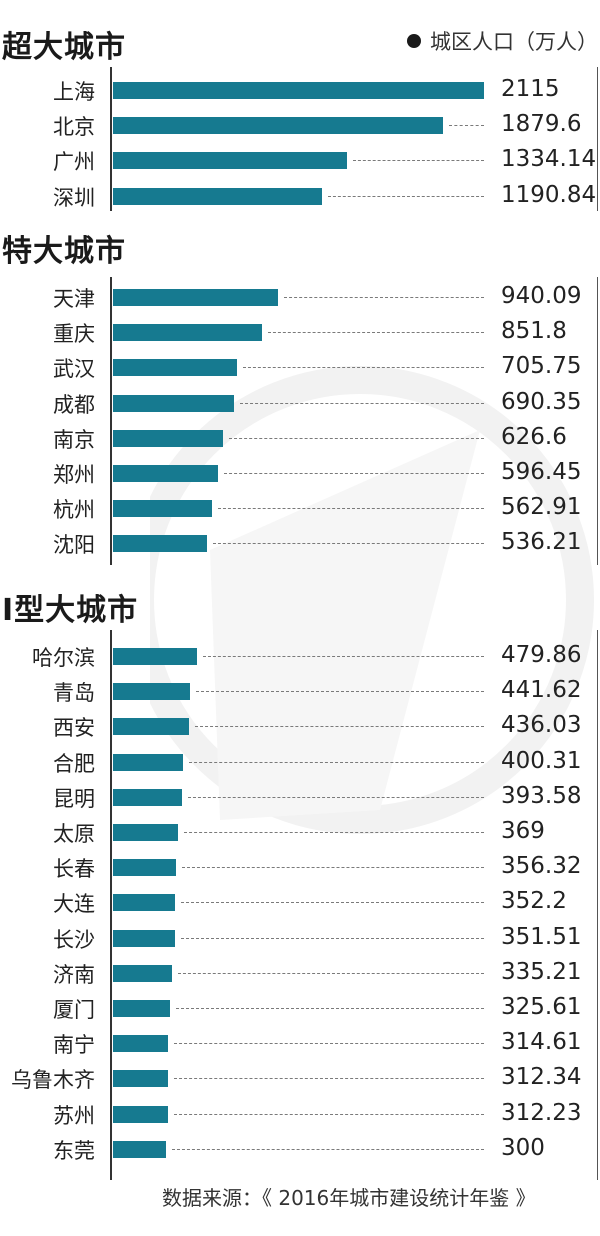  What do you see at coordinates (541, 690) in the screenshot?
I see `population-value: 441.62` at bounding box center [541, 690].